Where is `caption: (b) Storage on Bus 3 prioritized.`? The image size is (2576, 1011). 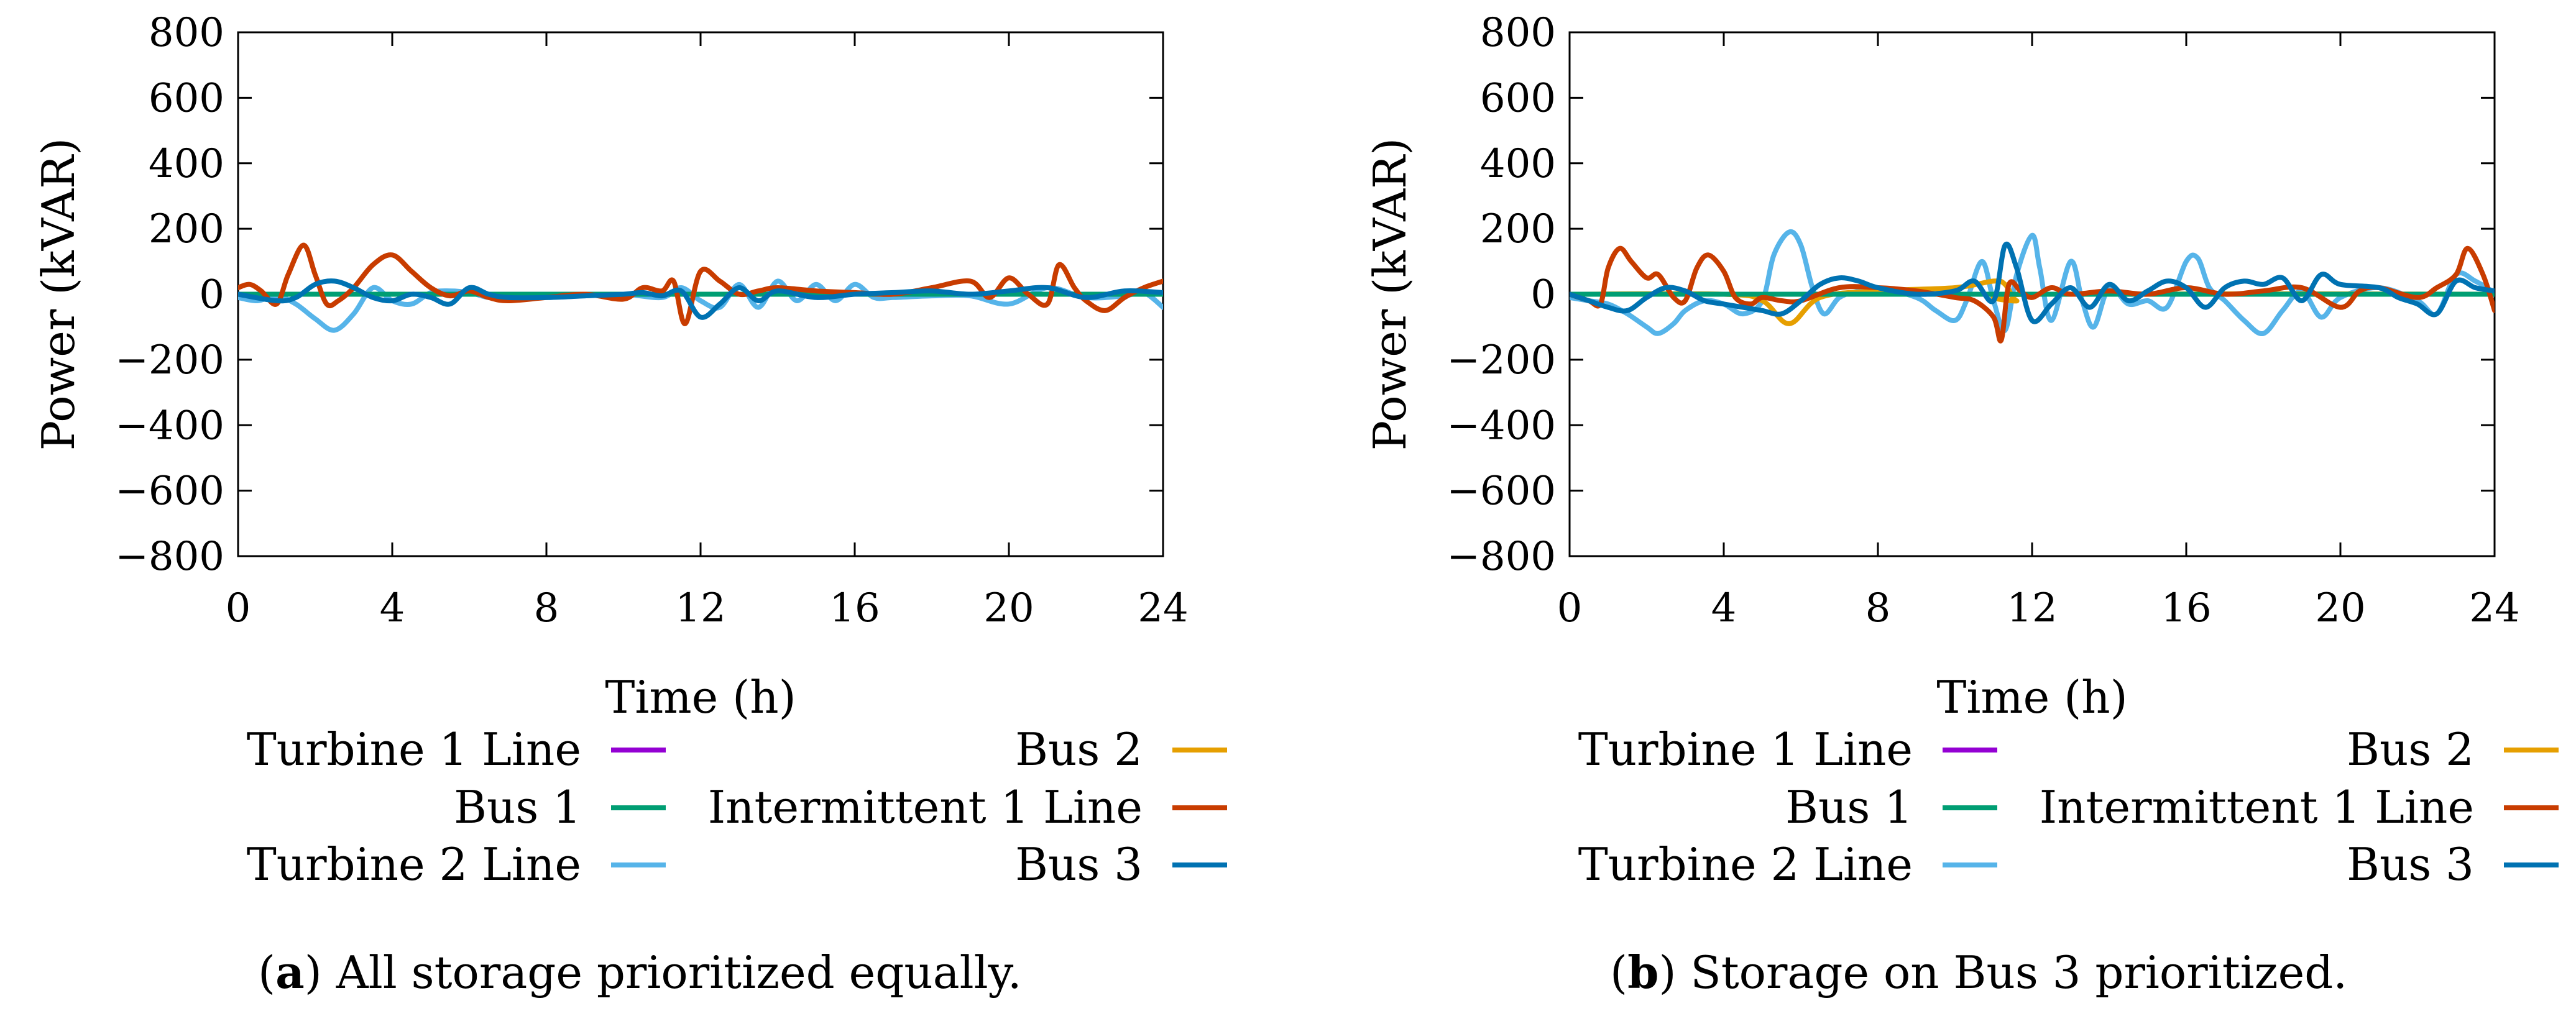
caption: (b) Storage on Bus 3 prioritized. is located at coordinates (1978, 972).